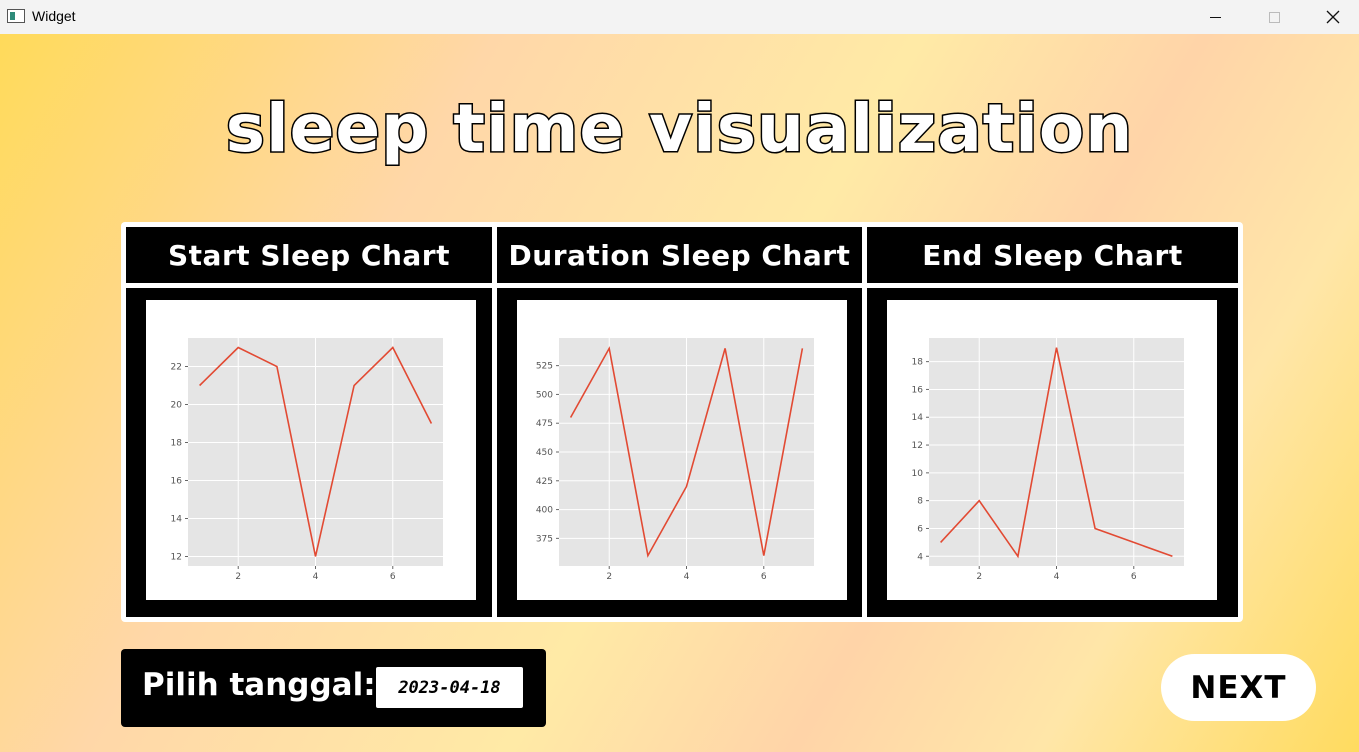 Image resolution: width=1359 pixels, height=752 pixels. What do you see at coordinates (544, 367) in the screenshot?
I see `y-tick-label: 525` at bounding box center [544, 367].